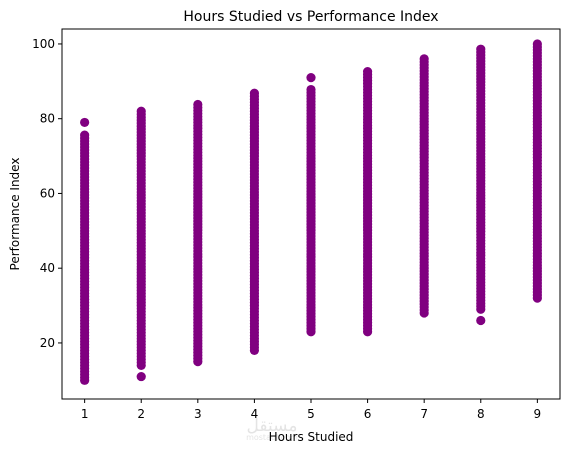  Describe the element at coordinates (198, 414) in the screenshot. I see `x-tick-label: 3` at that location.